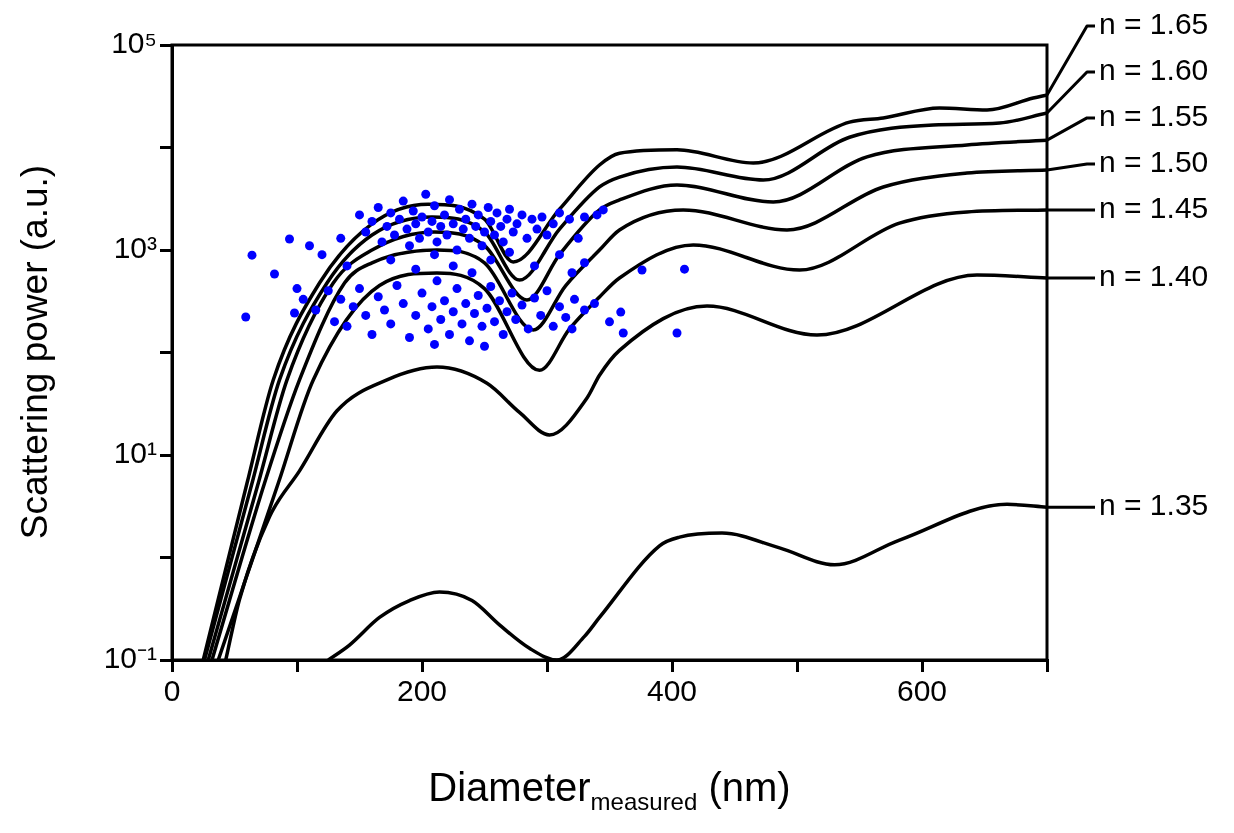 The height and width of the screenshot is (833, 1234). I want to click on x-tick-label: 200, so click(422, 691).